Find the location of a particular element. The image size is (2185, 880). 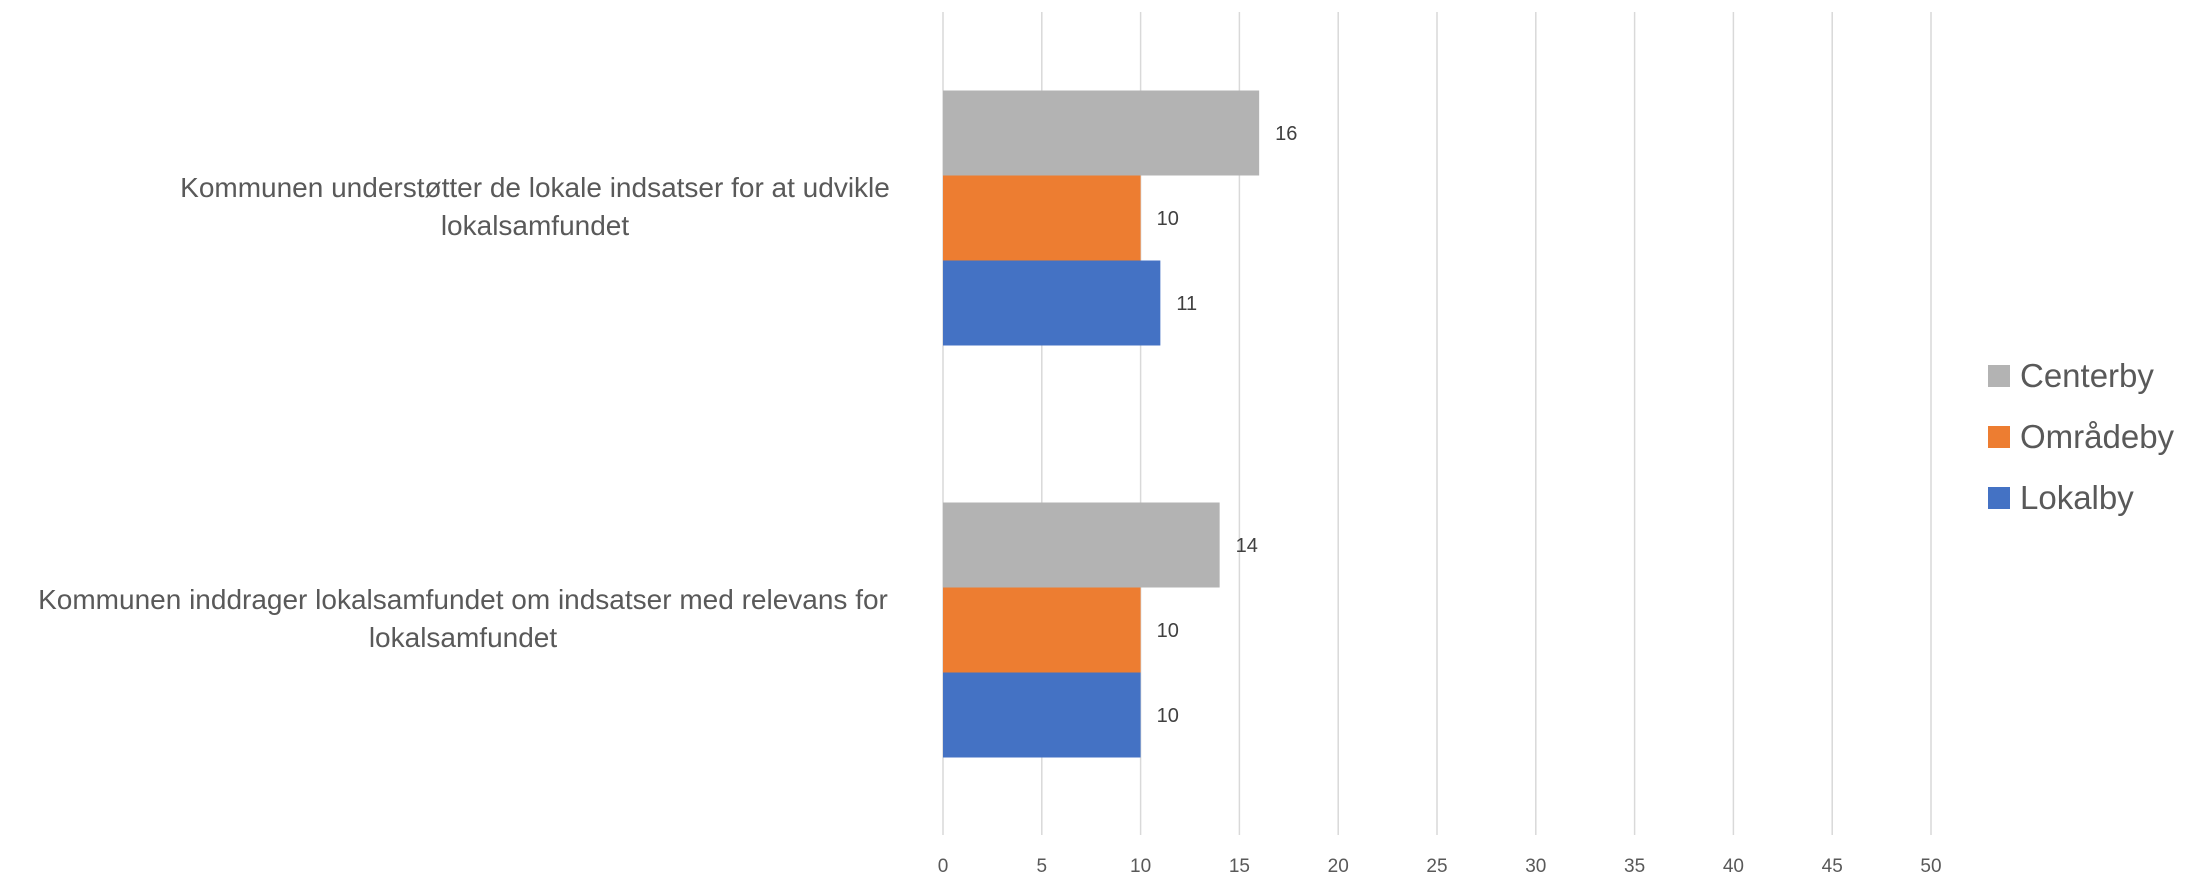

x-tick-label: 30 is located at coordinates (1535, 865).